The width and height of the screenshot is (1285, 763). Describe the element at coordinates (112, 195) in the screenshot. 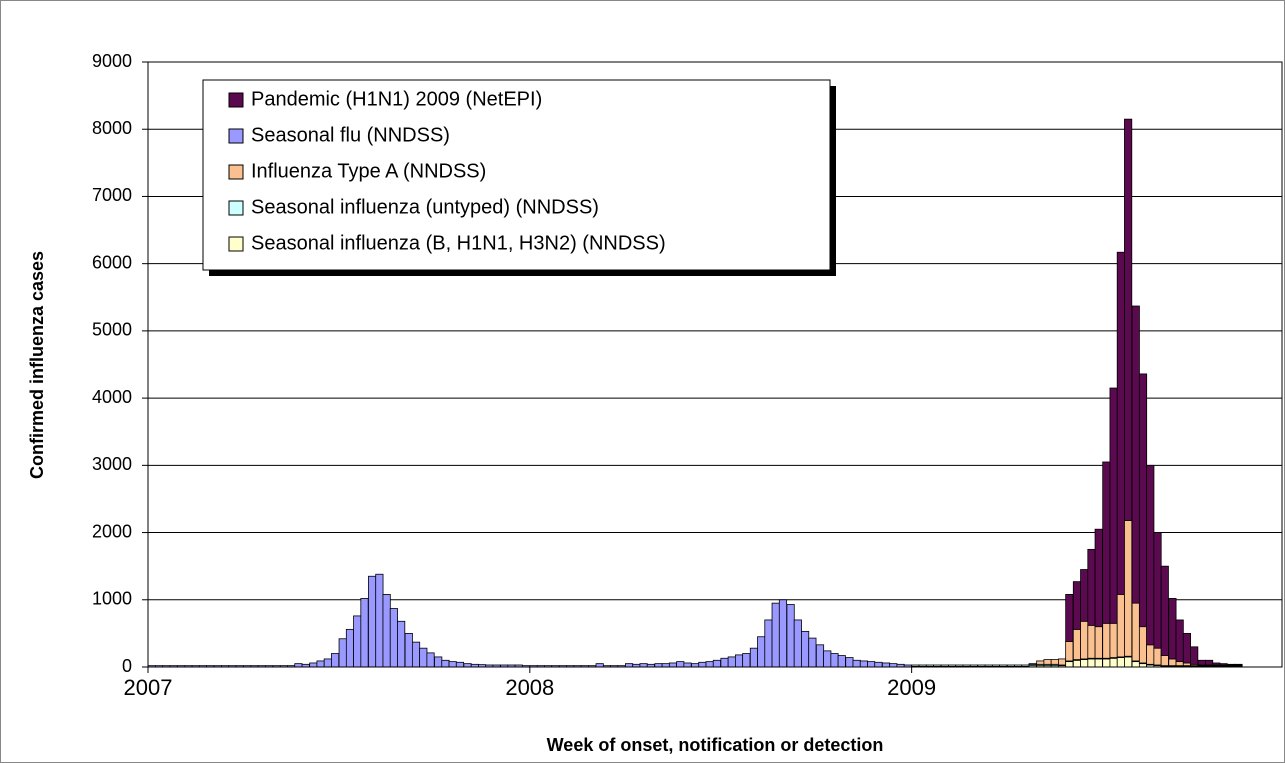

I see `y-tick-label: 7000` at that location.